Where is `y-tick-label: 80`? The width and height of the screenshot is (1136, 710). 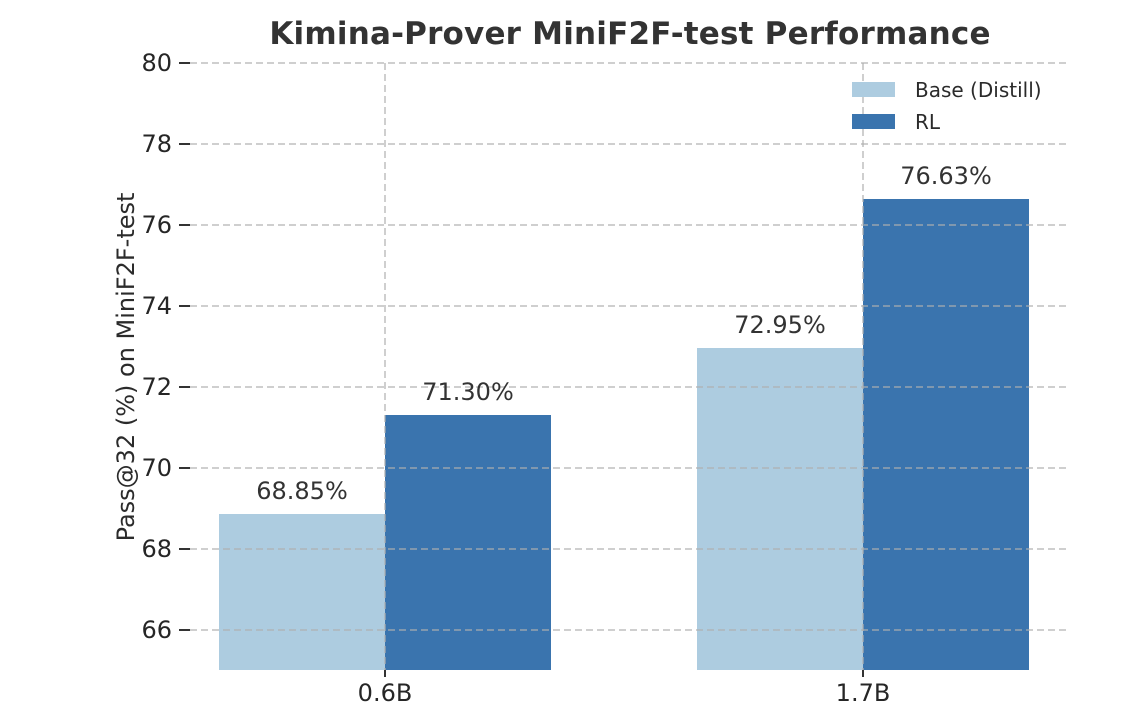 y-tick-label: 80 is located at coordinates (156, 63).